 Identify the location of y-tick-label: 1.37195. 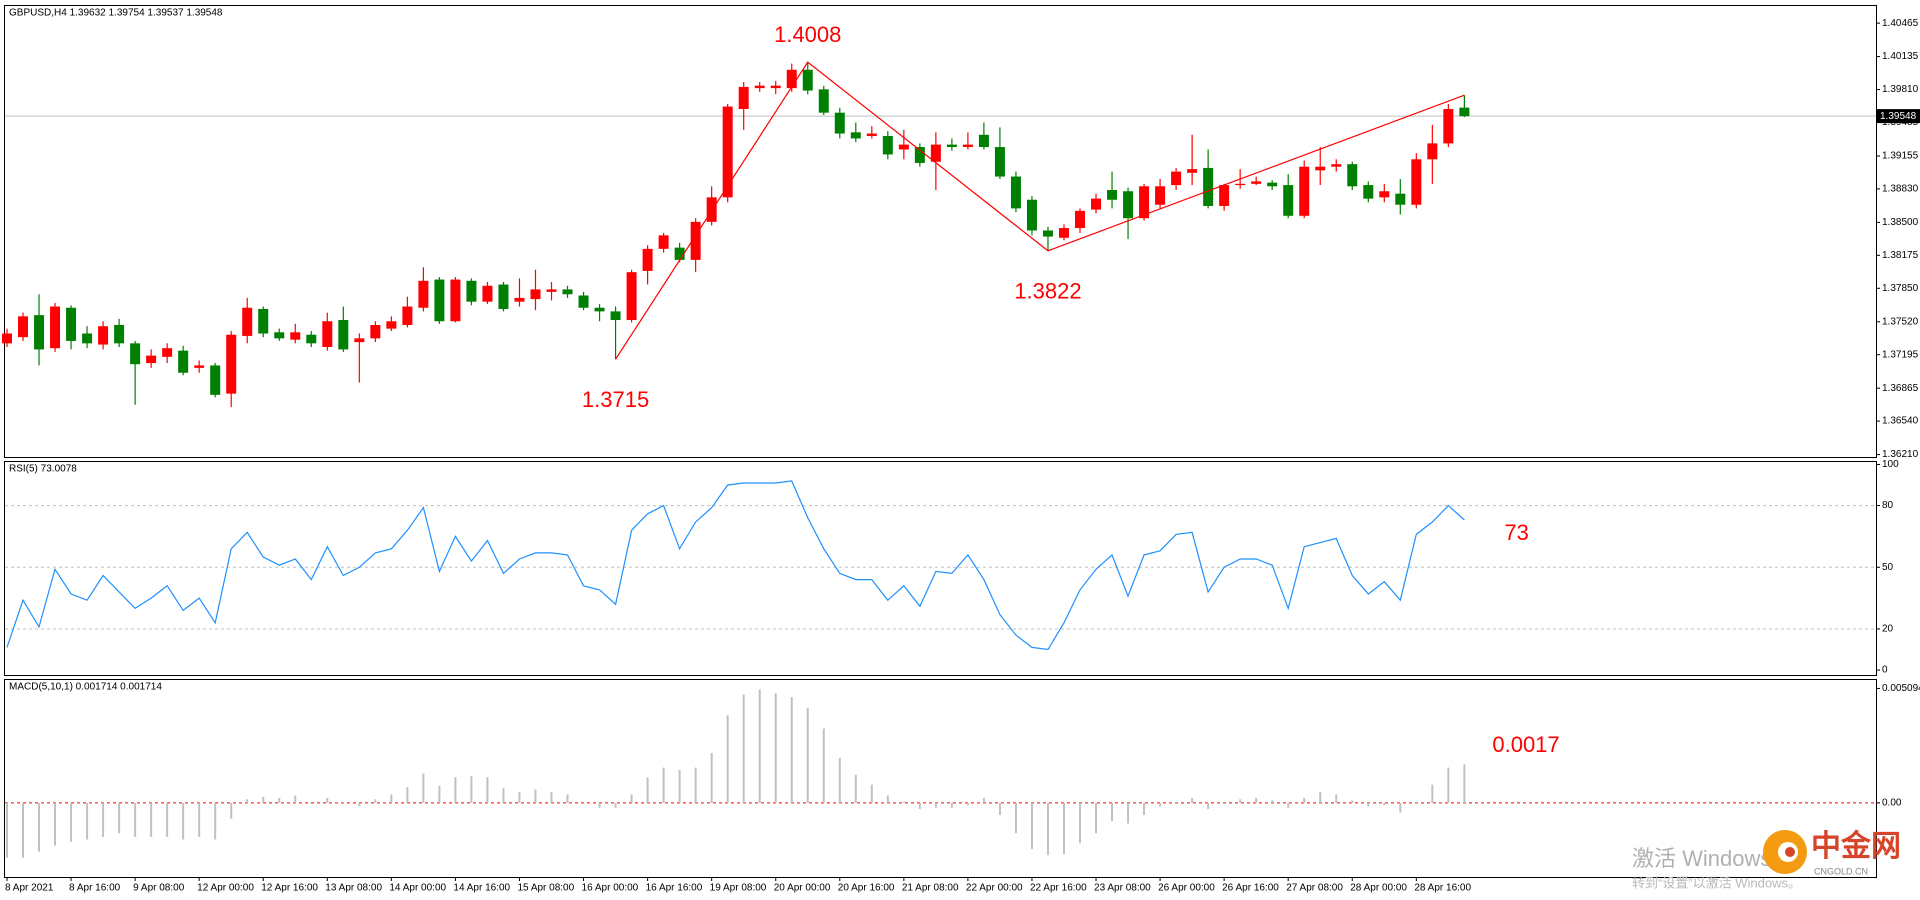
(1900, 354).